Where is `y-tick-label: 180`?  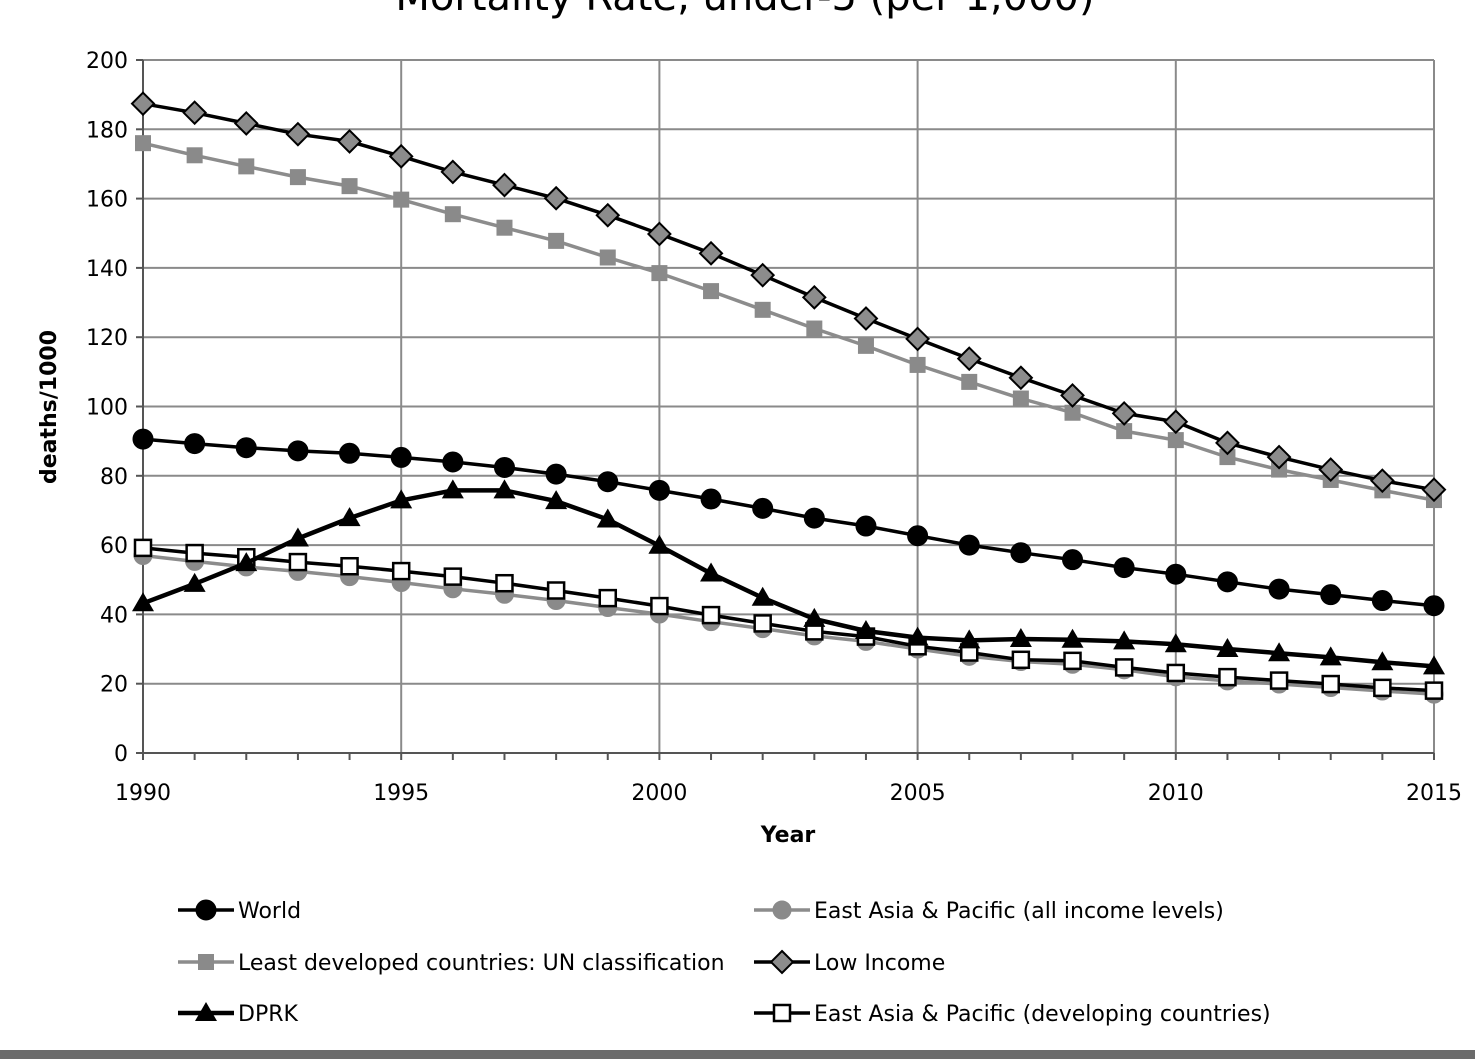
y-tick-label: 180 is located at coordinates (107, 130).